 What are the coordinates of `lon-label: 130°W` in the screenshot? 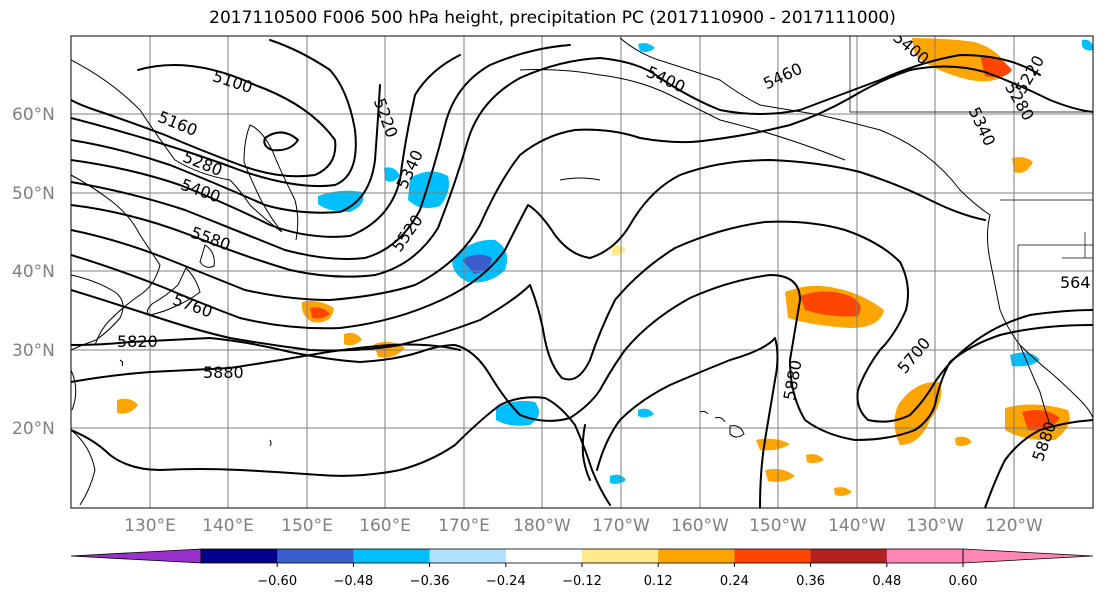 It's located at (935, 526).